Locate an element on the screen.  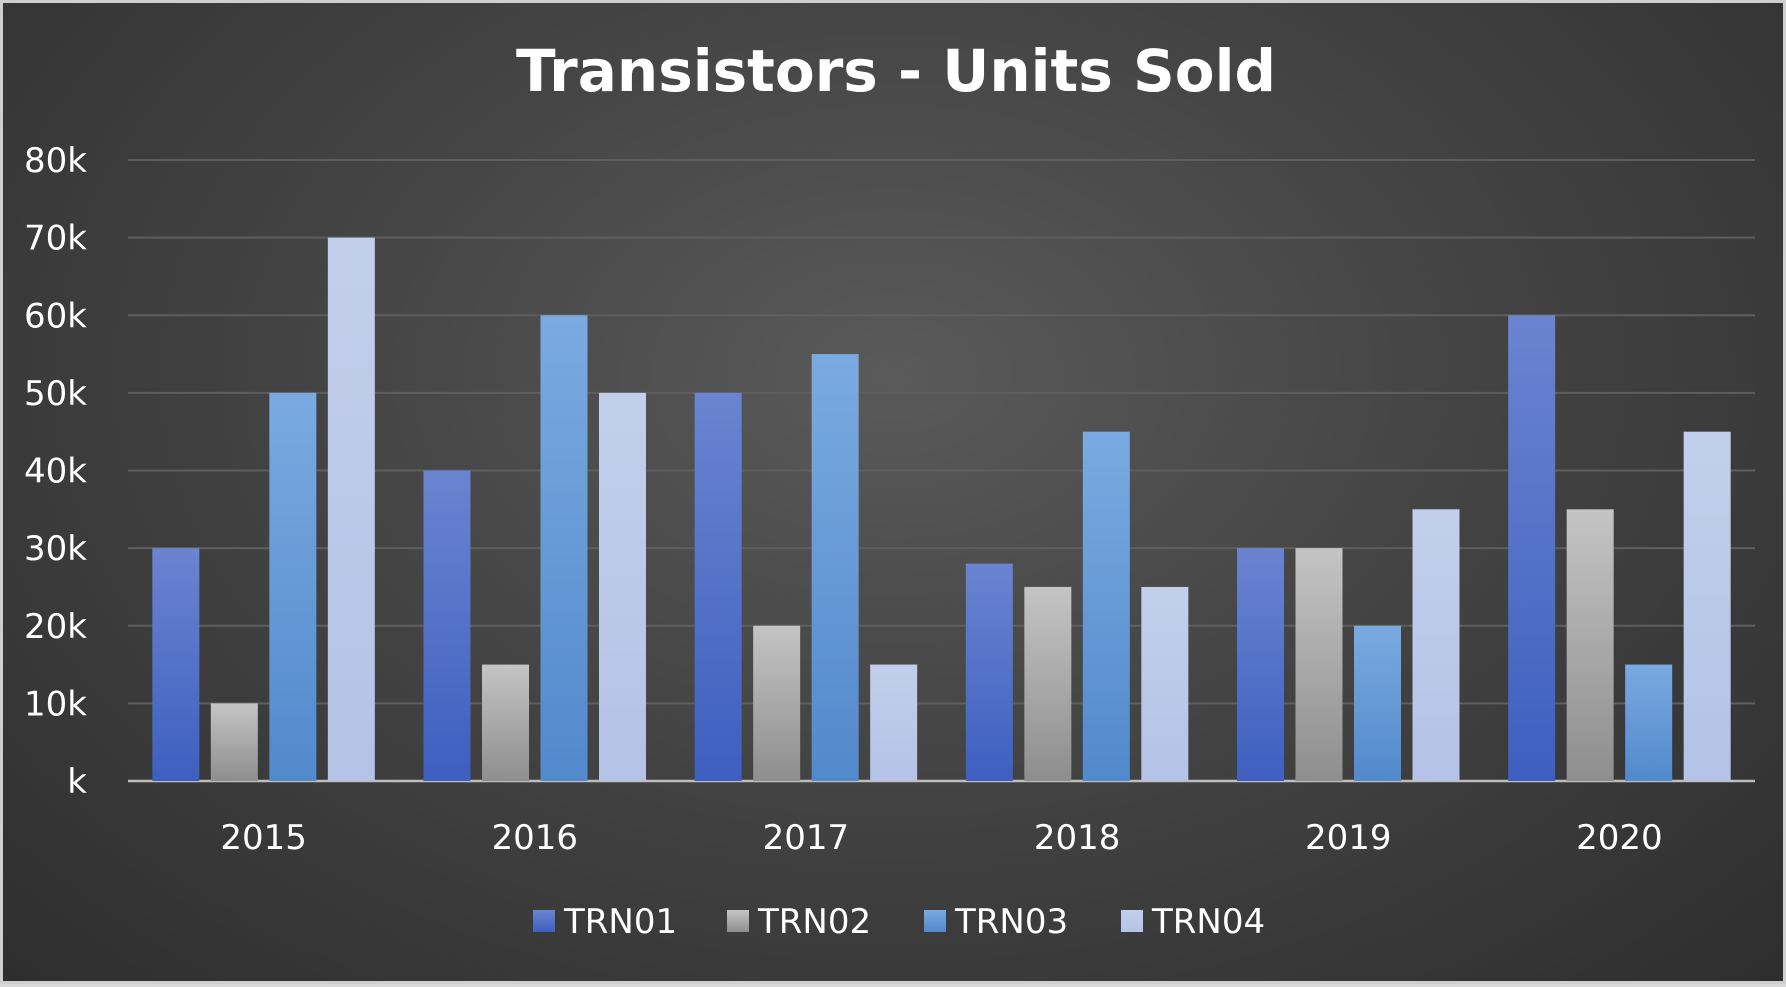
bar-trn01-2016 is located at coordinates (447, 625).